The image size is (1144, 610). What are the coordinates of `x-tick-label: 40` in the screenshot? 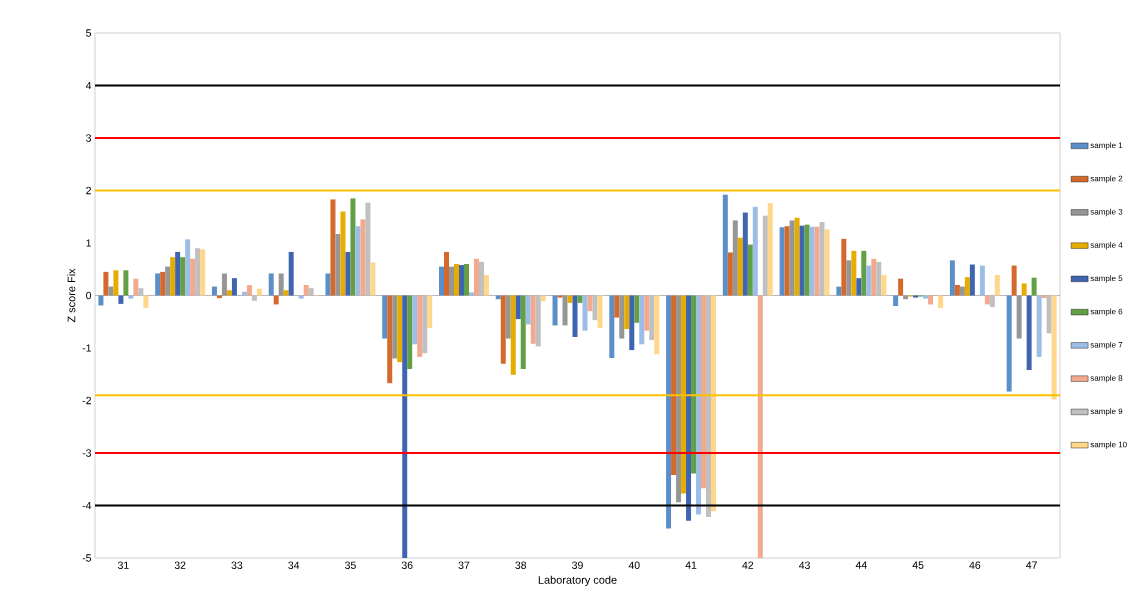 It's located at (634, 565).